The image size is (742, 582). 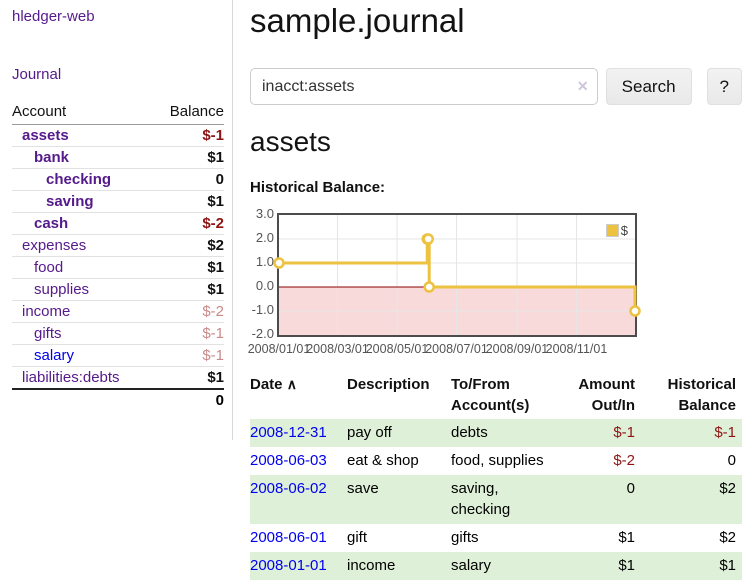 What do you see at coordinates (118, 311) in the screenshot?
I see `account-row: income $-2` at bounding box center [118, 311].